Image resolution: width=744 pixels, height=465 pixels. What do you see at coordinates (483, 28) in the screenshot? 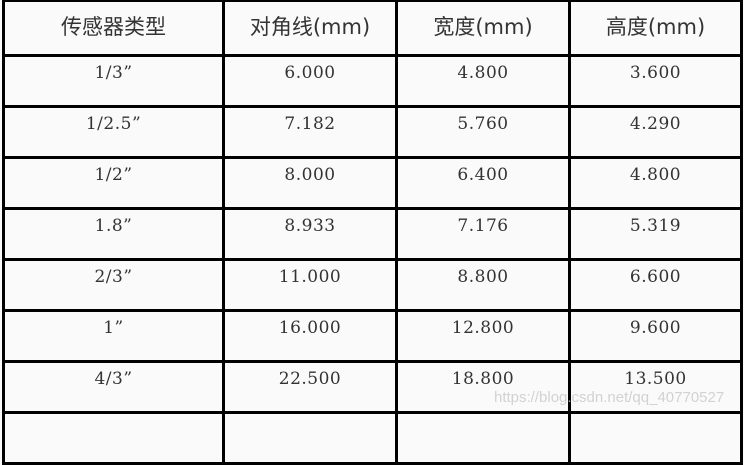
I see `column-header: 宽度(mm)` at bounding box center [483, 28].